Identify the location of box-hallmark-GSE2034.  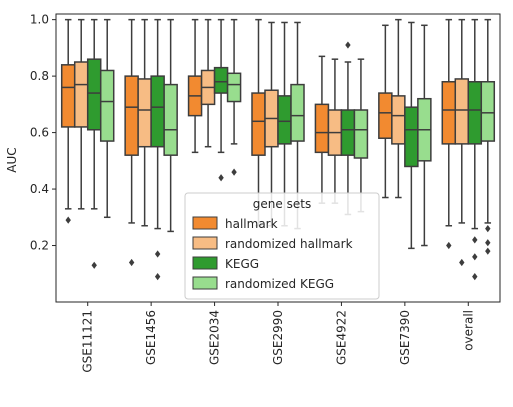
(195, 86).